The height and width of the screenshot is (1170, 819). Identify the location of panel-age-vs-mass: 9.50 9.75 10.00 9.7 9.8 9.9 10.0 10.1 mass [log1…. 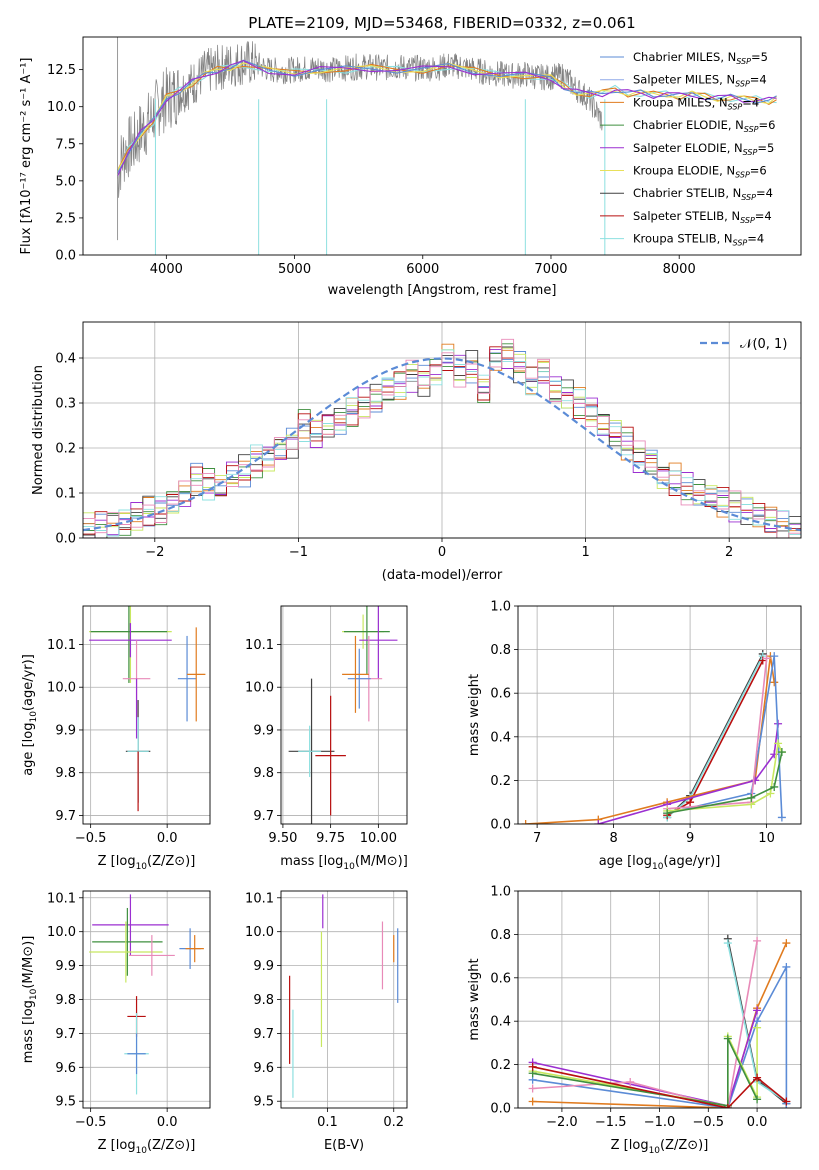
(326, 738).